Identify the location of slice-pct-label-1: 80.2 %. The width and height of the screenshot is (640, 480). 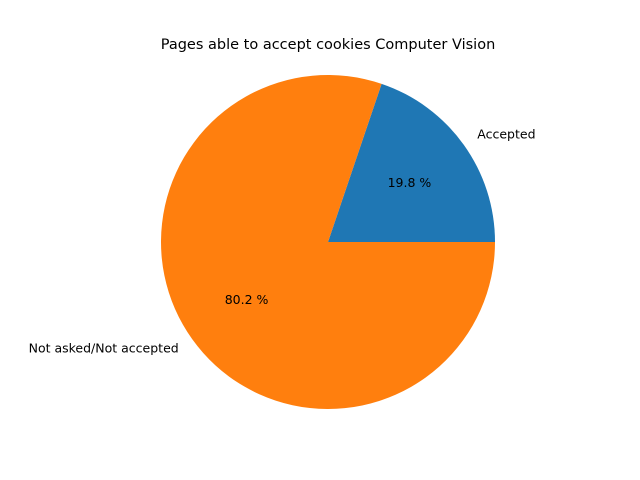
(247, 299).